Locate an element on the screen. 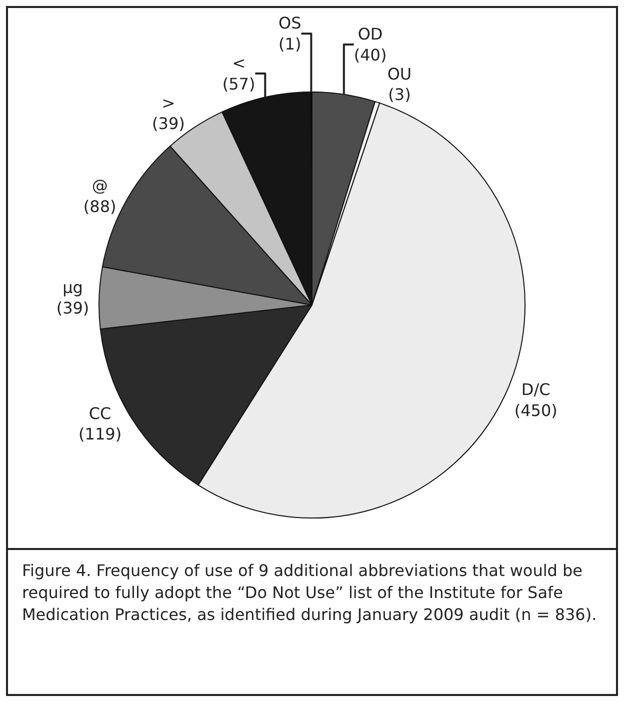  slice-label: OU is located at coordinates (399, 74).